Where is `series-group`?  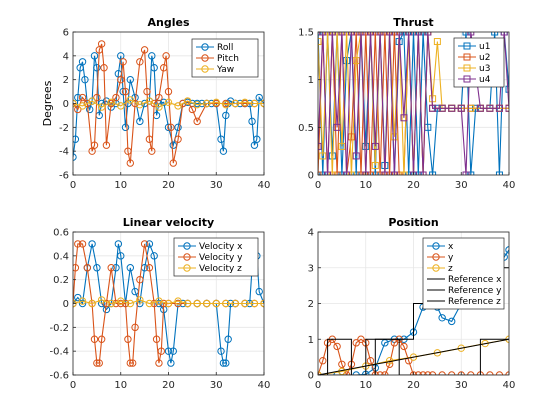
series-group is located at coordinates (168, 303).